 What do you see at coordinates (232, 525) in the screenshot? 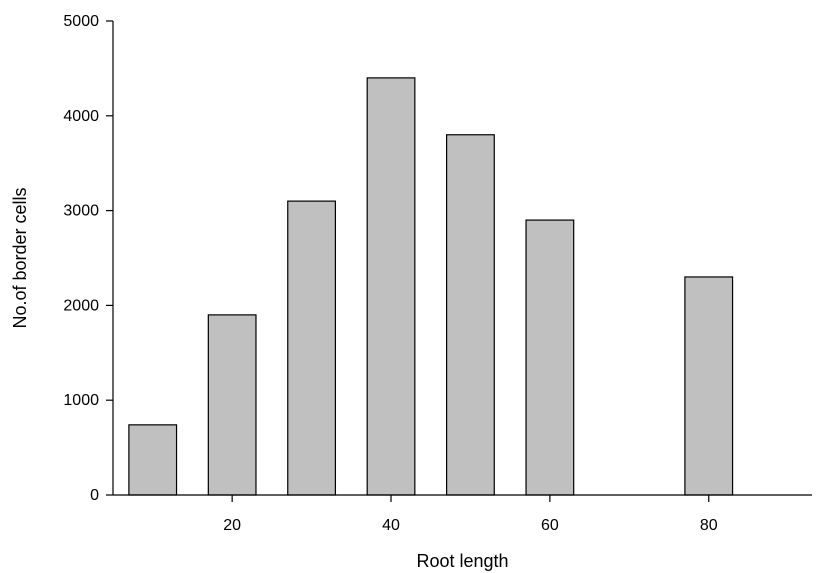
I see `x-tick-label: 20` at bounding box center [232, 525].